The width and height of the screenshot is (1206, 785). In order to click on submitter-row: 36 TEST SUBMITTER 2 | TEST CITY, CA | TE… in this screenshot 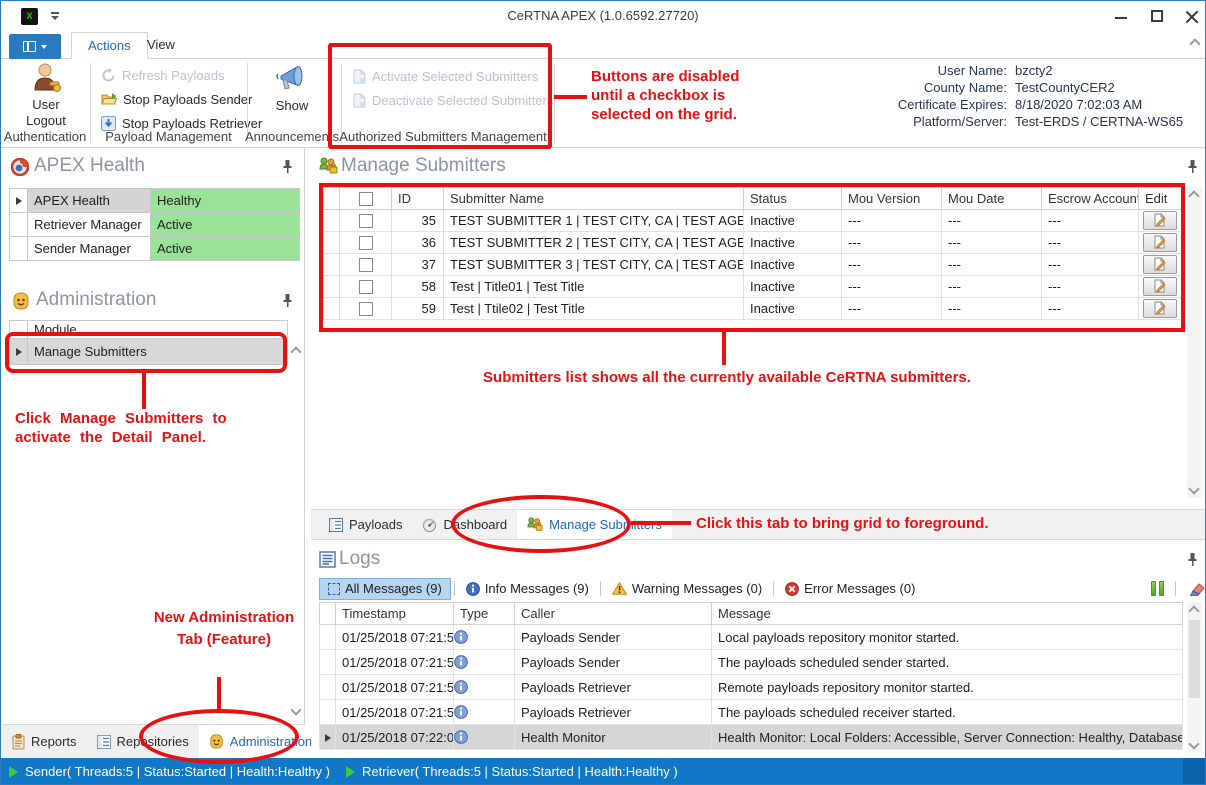, I will do `click(752, 242)`.